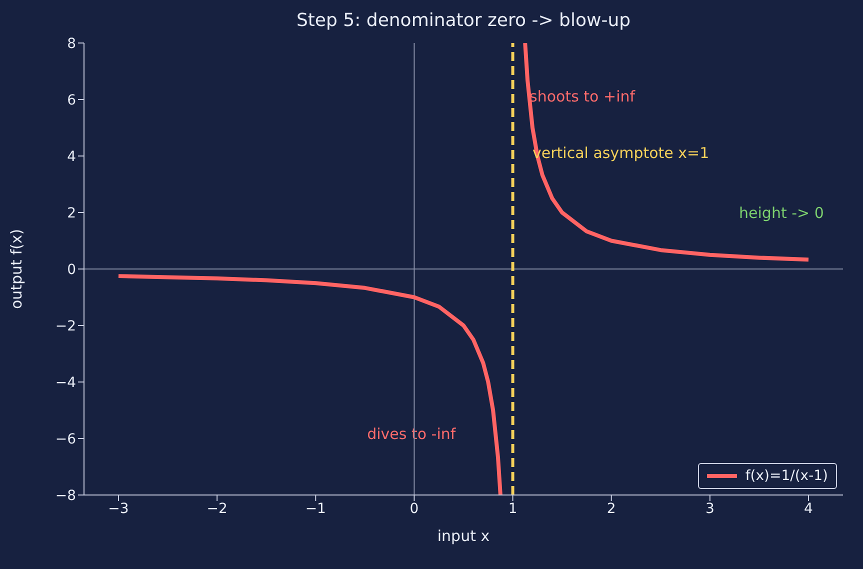  Describe the element at coordinates (513, 508) in the screenshot. I see `x-tick-label: 1` at that location.